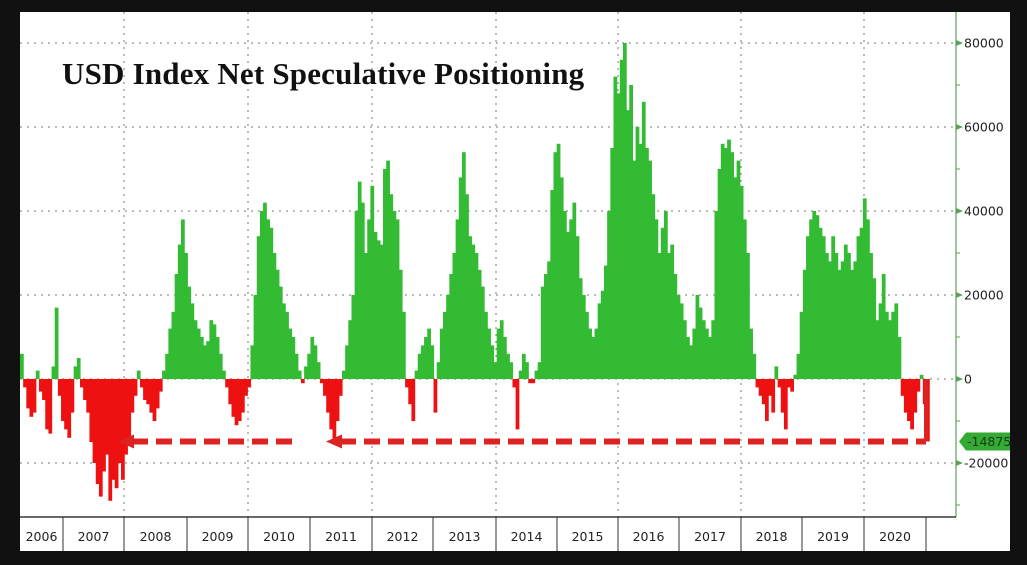  Describe the element at coordinates (527, 536) in the screenshot. I see `x-tick-label: 2014` at that location.